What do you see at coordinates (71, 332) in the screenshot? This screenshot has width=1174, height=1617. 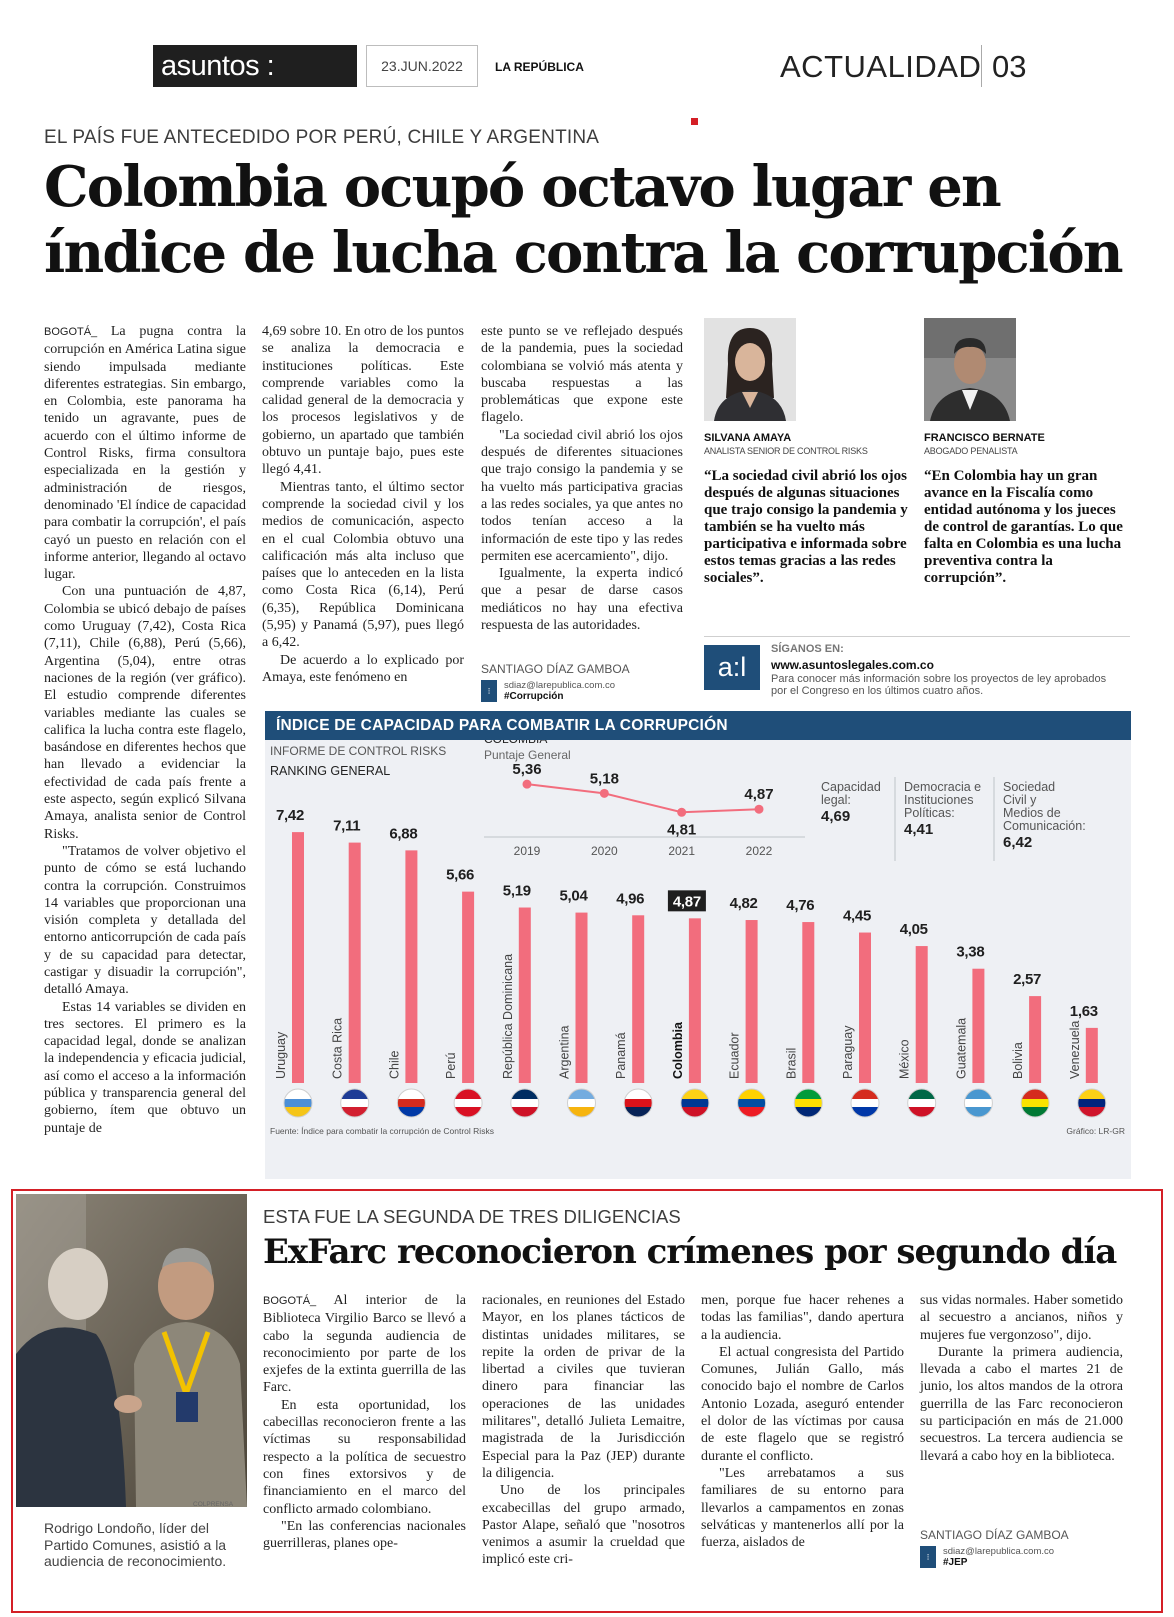 I see `dateline: BOGOTÁ_` at bounding box center [71, 332].